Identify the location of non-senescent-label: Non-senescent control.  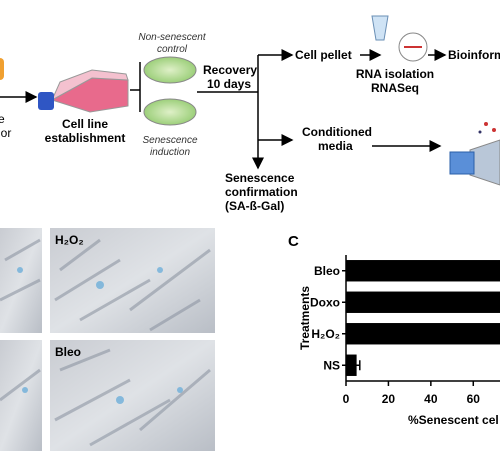
(172, 43).